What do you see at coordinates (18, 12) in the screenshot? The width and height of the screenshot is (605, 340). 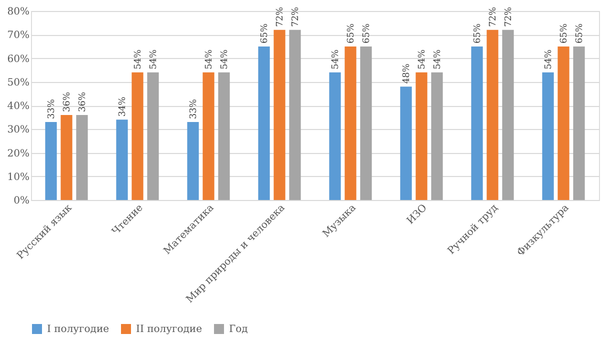 I see `y-tick-label: 80%` at bounding box center [18, 12].